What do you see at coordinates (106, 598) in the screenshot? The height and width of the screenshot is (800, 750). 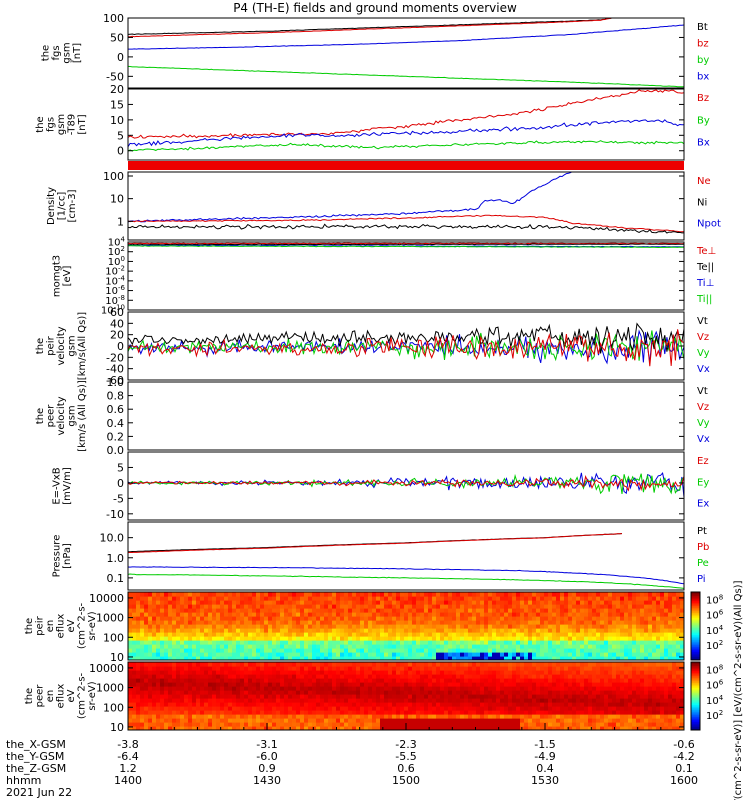 I see `y-tick-label: 10000` at bounding box center [106, 598].